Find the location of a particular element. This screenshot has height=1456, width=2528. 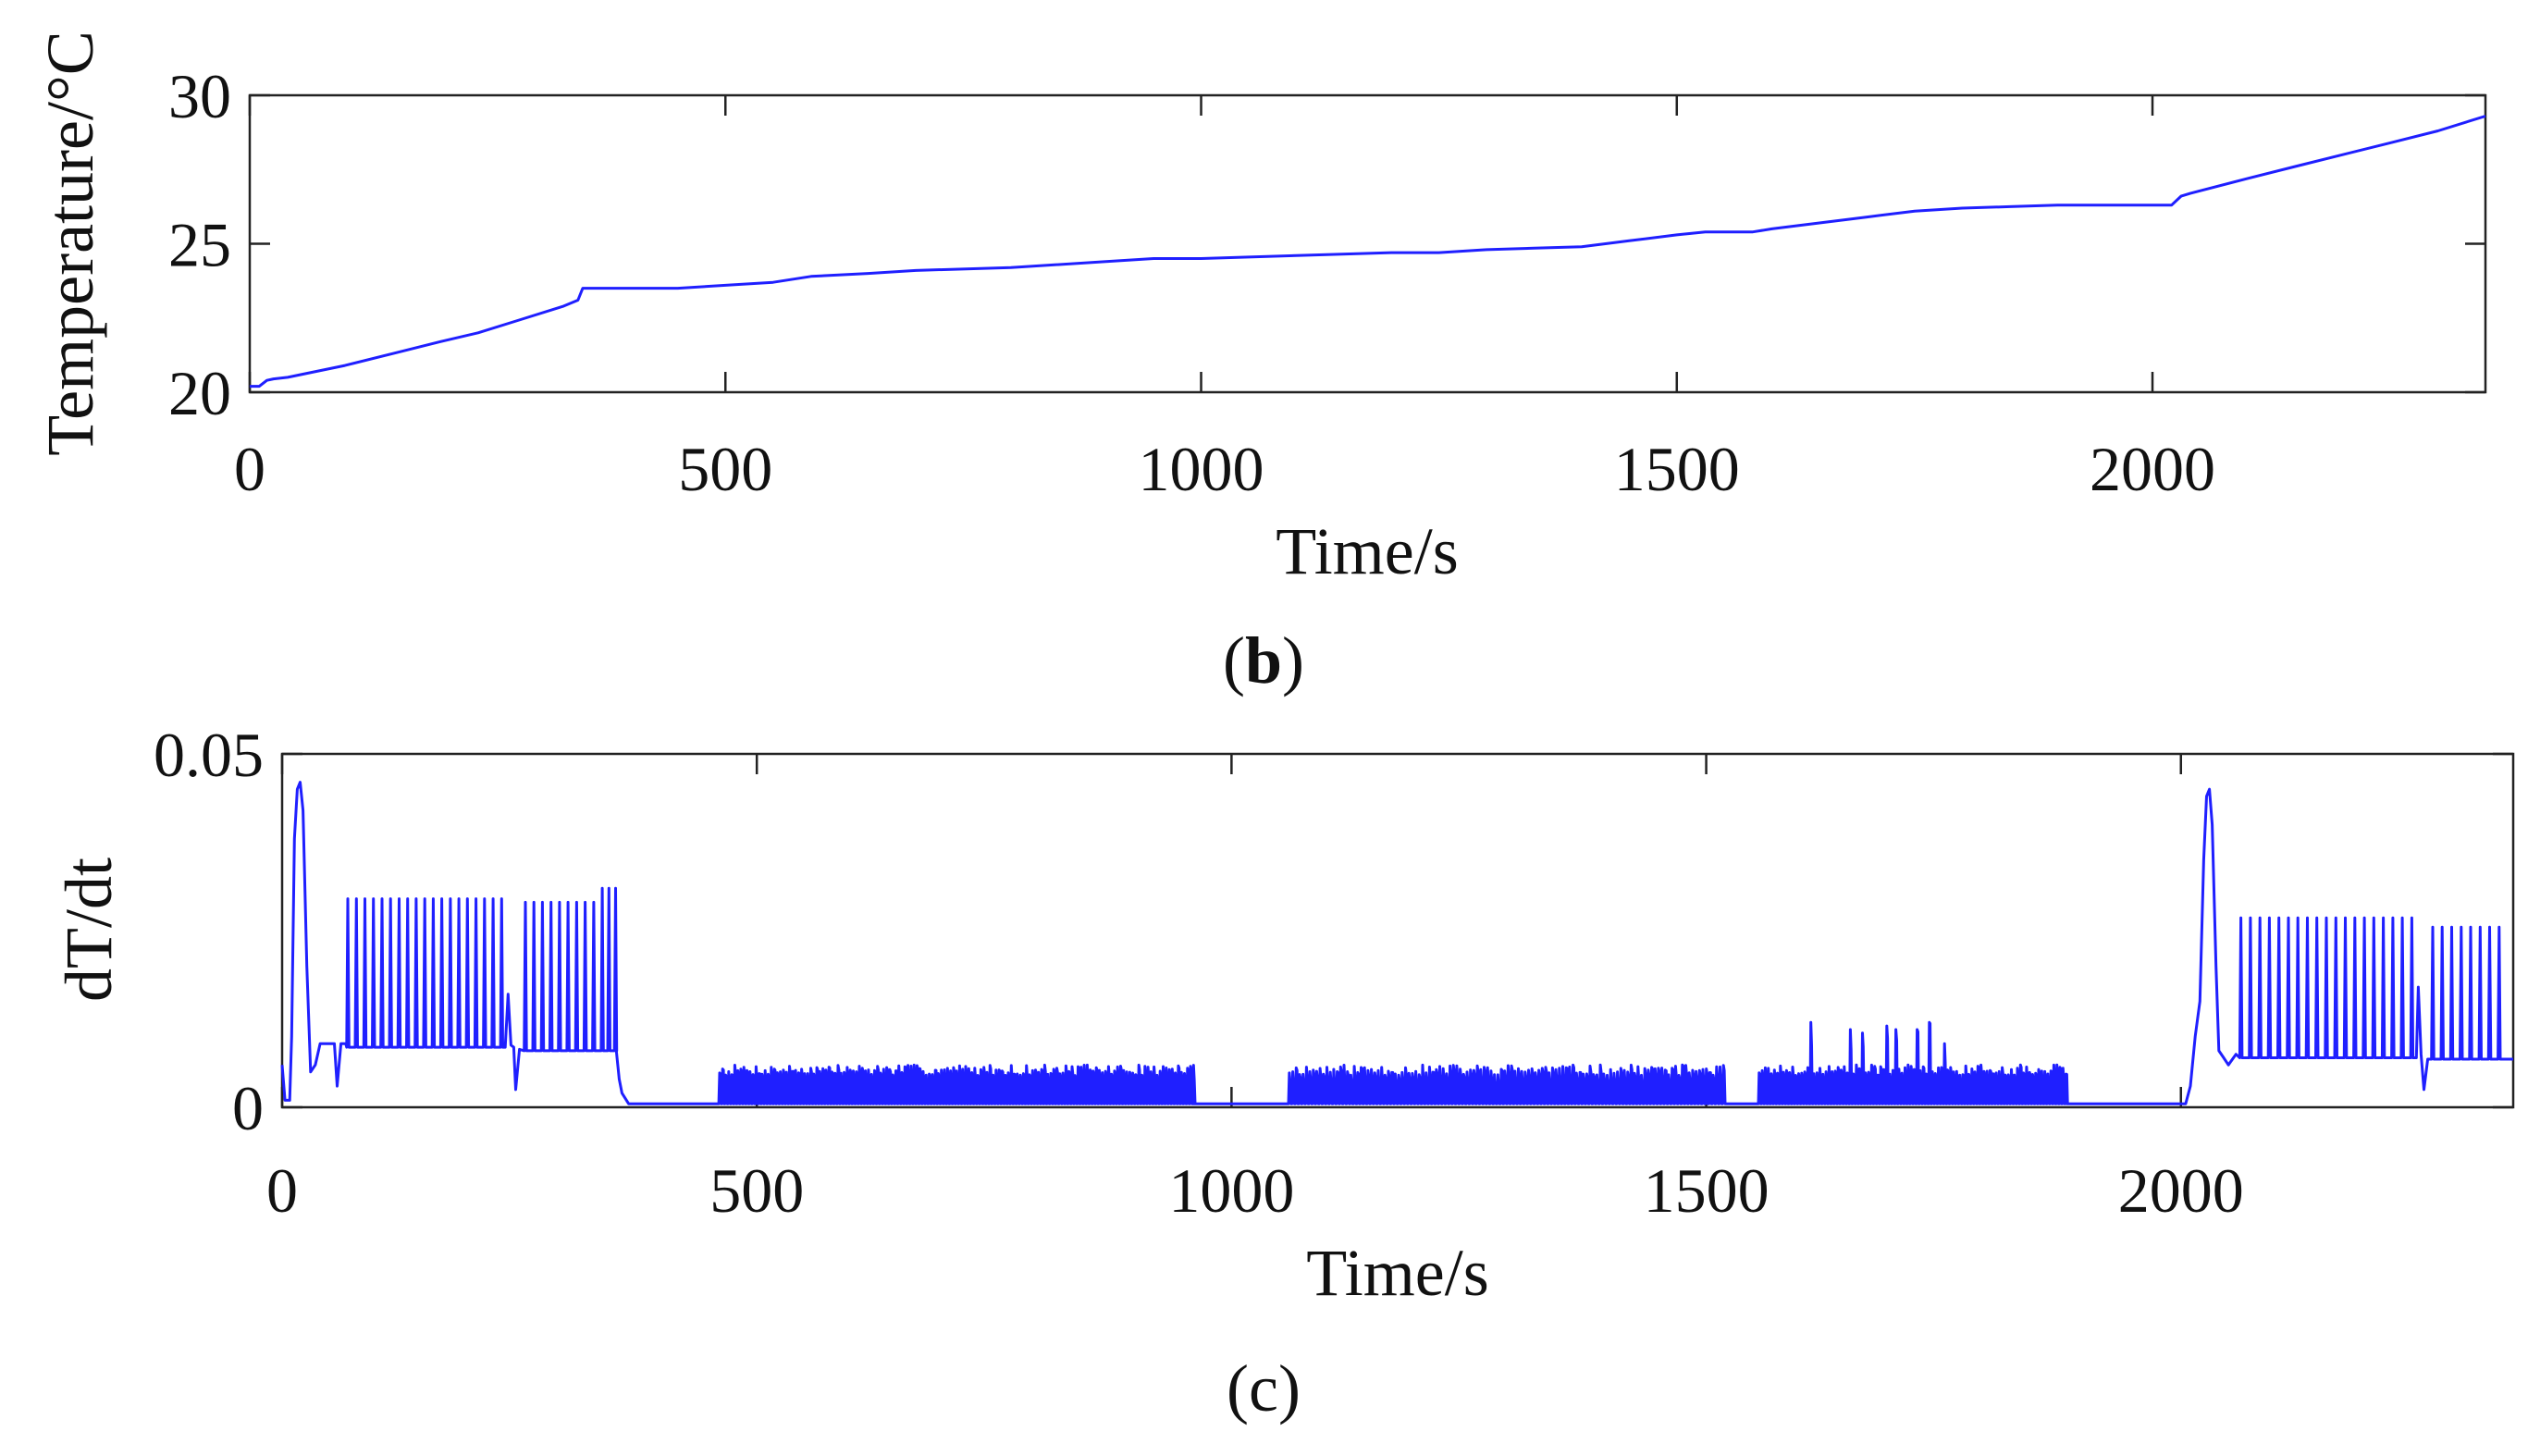

temperature-y-tick-label-1: 25 is located at coordinates (199, 245).